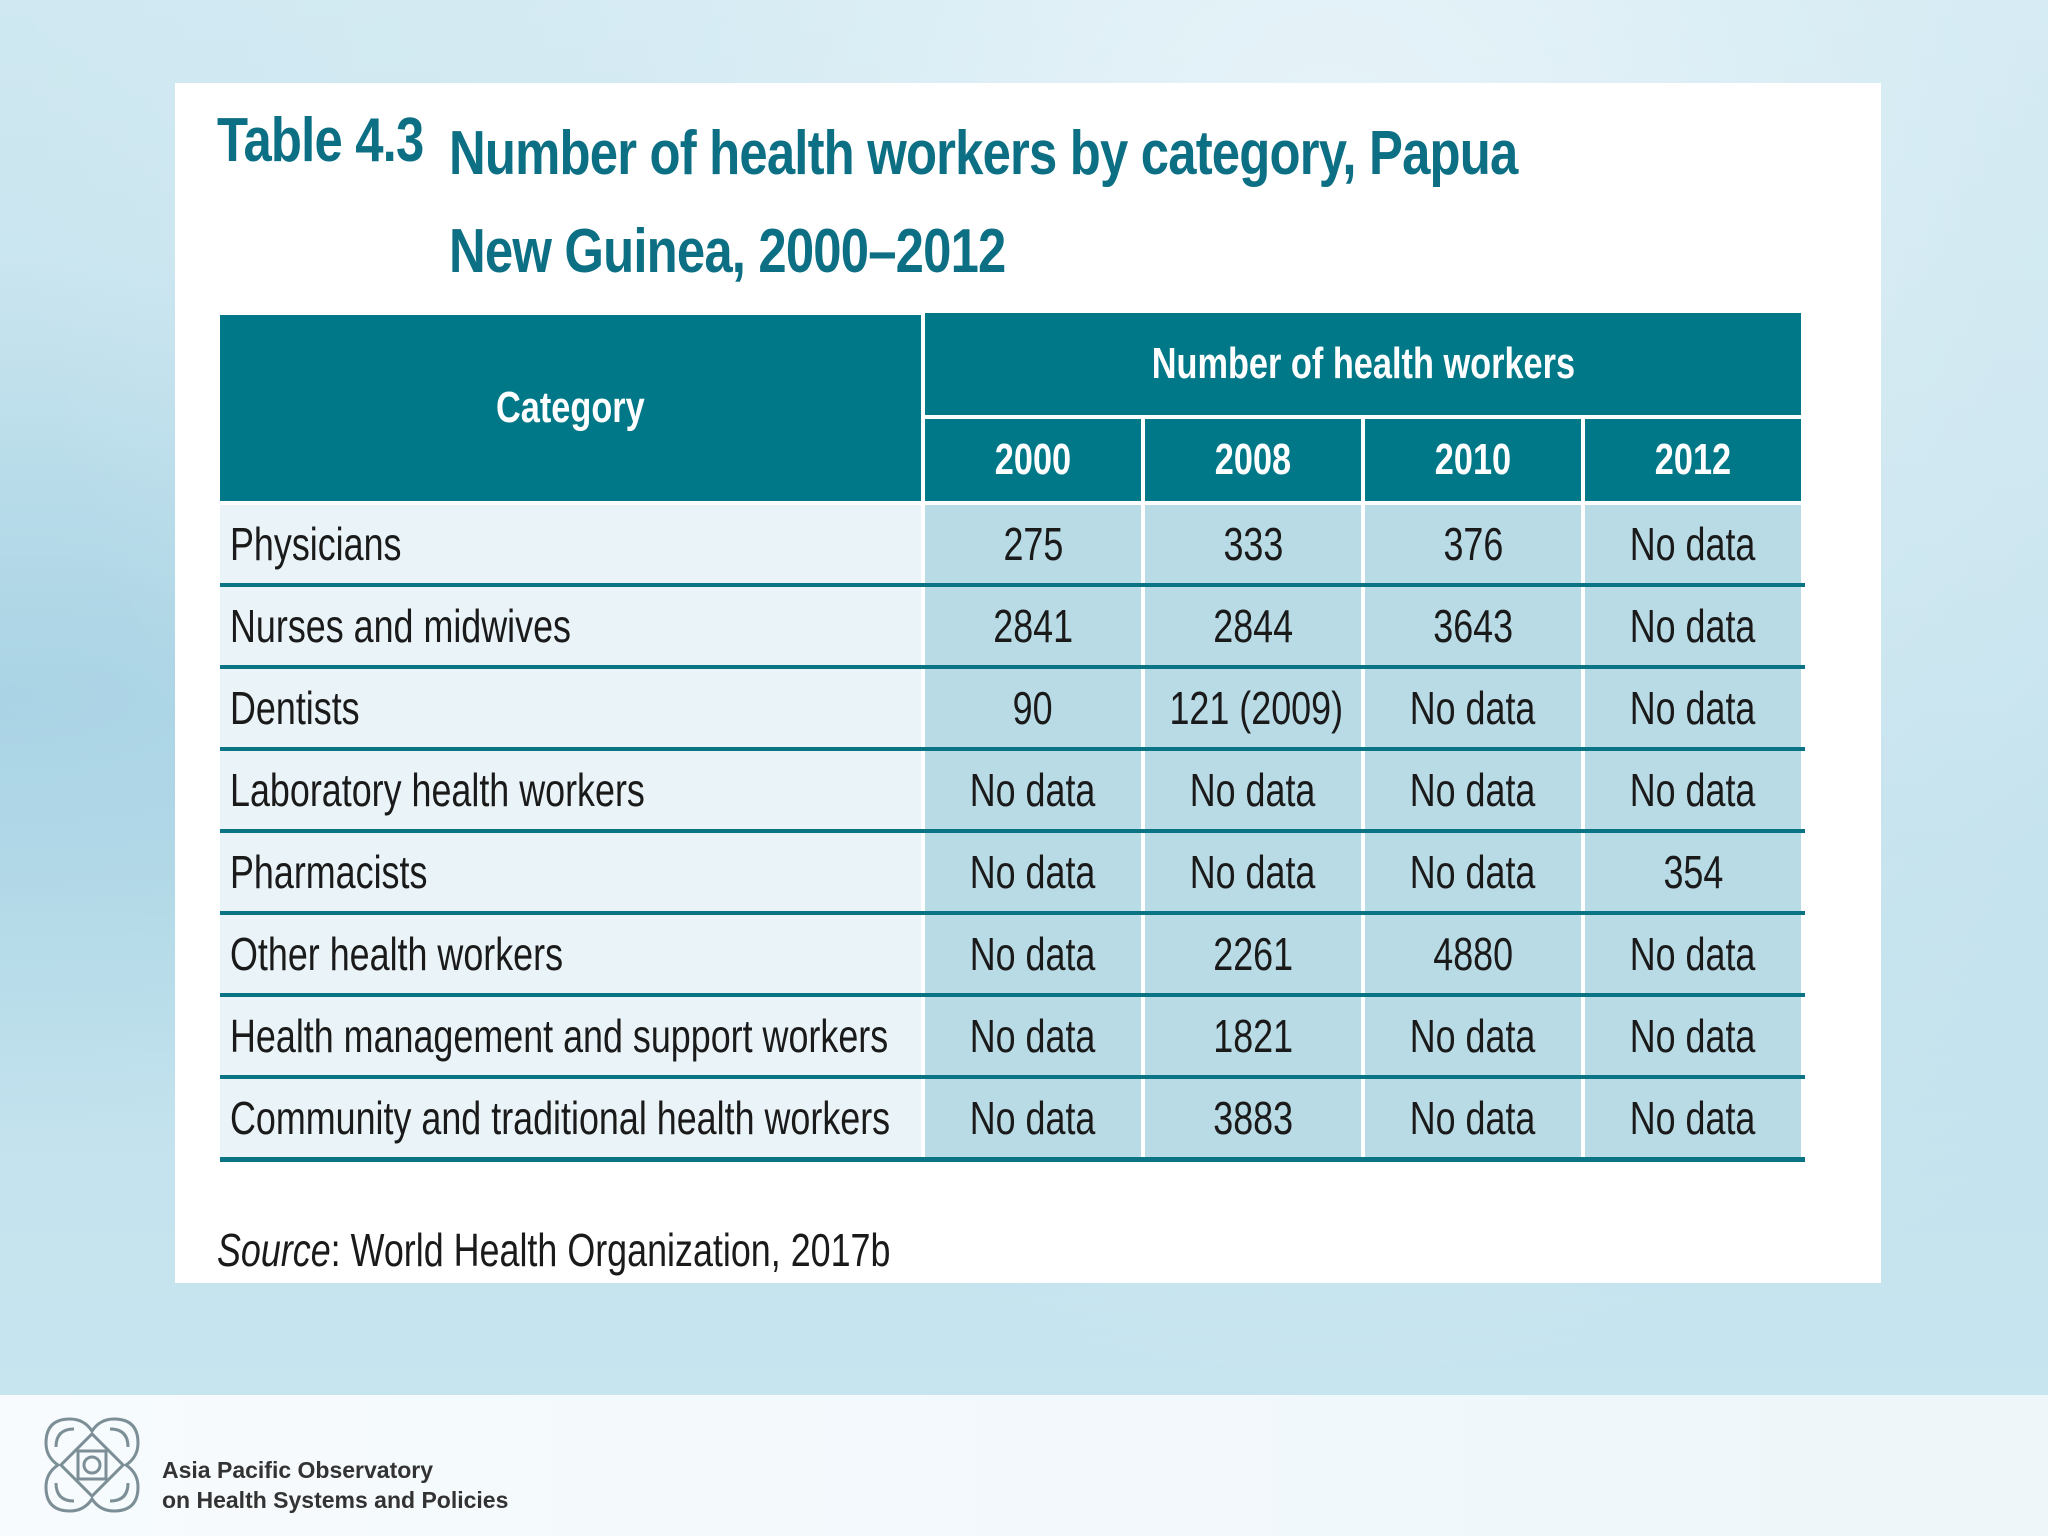 This screenshot has height=1536, width=2048. Describe the element at coordinates (572, 627) in the screenshot. I see `row-category: Nurses and midwives` at that location.